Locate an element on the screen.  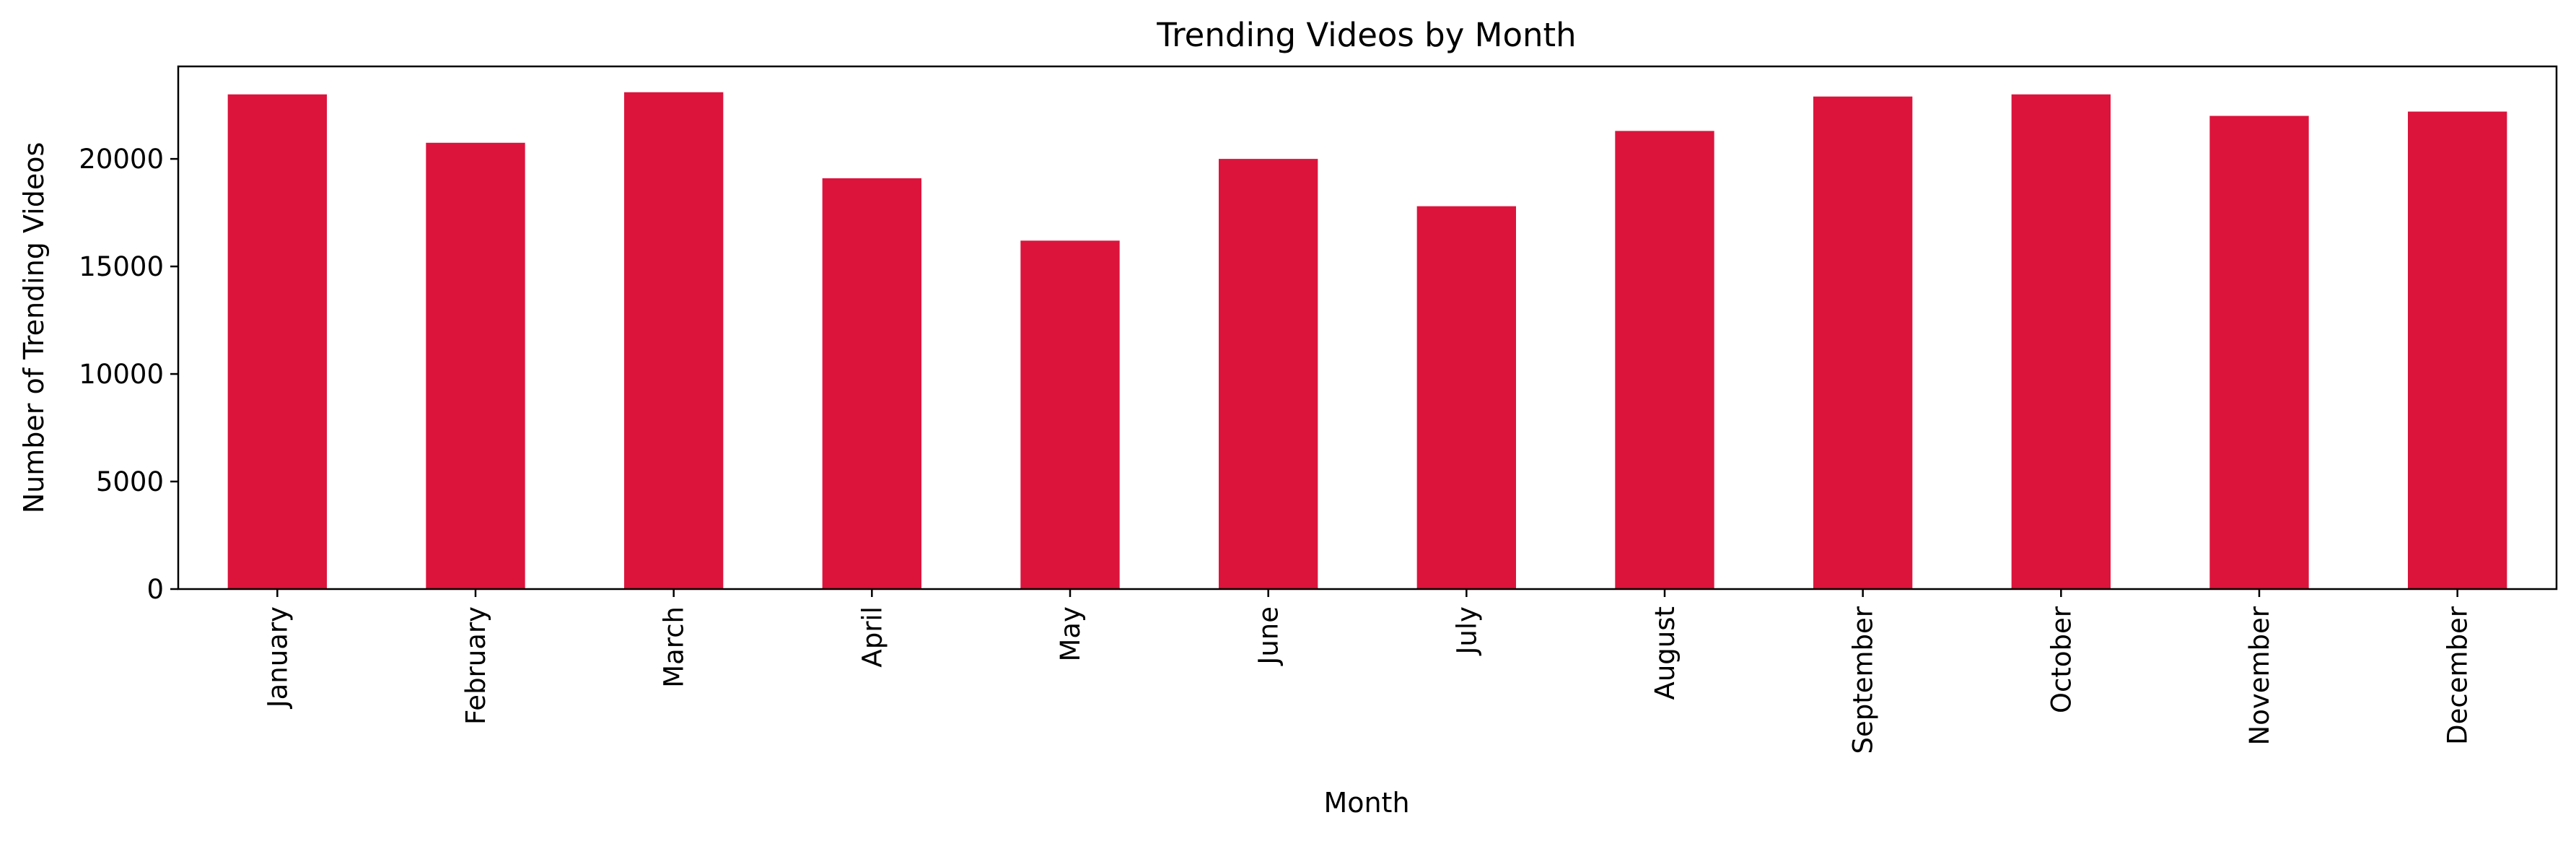
x-tick-label: May is located at coordinates (1070, 634).